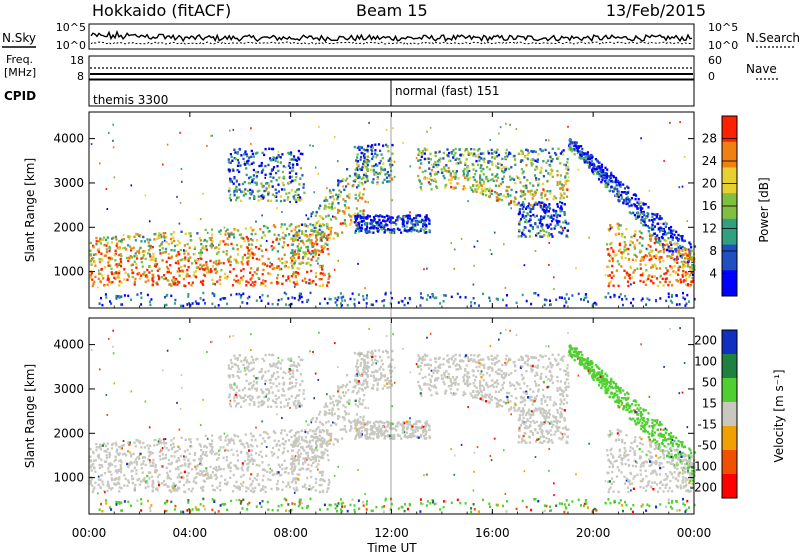 This screenshot has width=800, height=554. Describe the element at coordinates (68, 139) in the screenshot. I see `y-tick-label: 4000` at that location.